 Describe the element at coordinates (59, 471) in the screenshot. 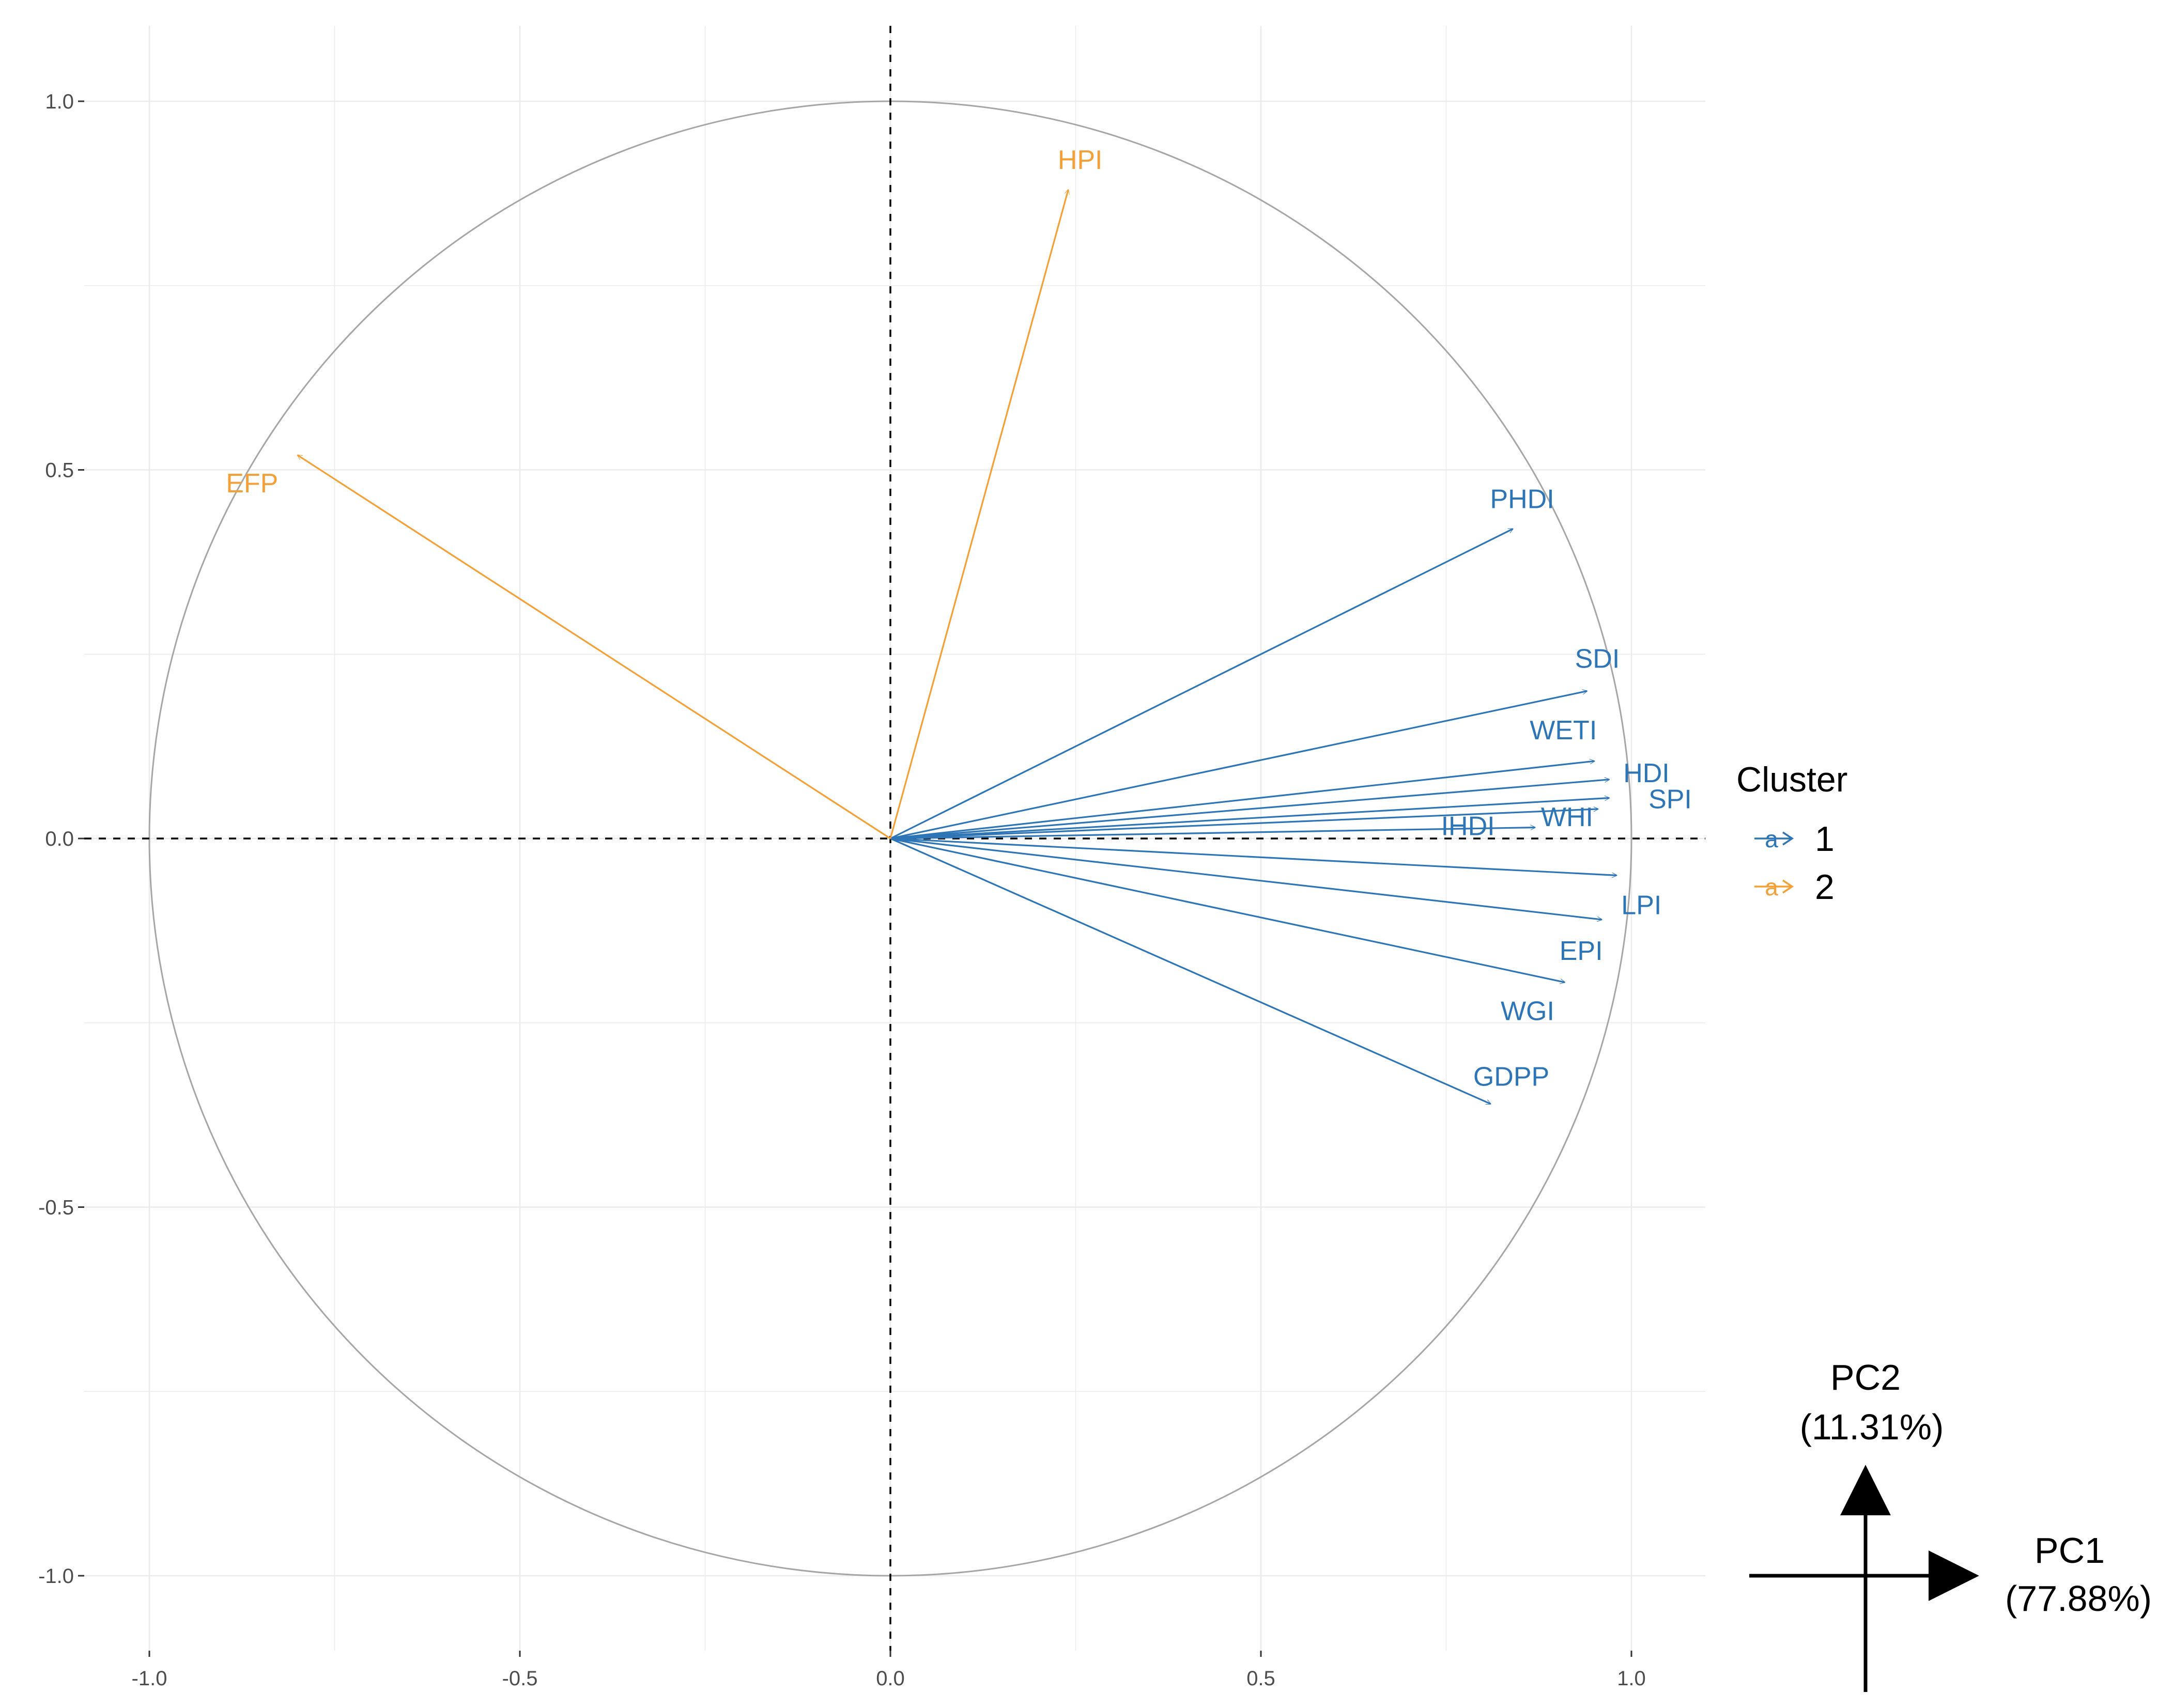

I see `y-tick-label: 0.5` at that location.